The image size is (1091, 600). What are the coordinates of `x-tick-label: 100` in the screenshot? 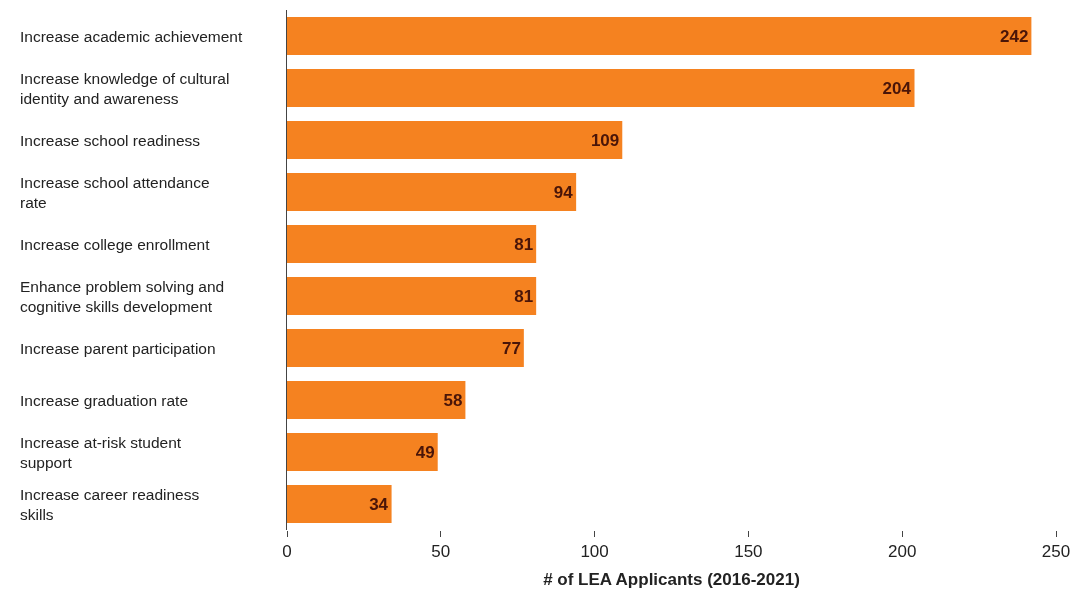 It's located at (594, 552).